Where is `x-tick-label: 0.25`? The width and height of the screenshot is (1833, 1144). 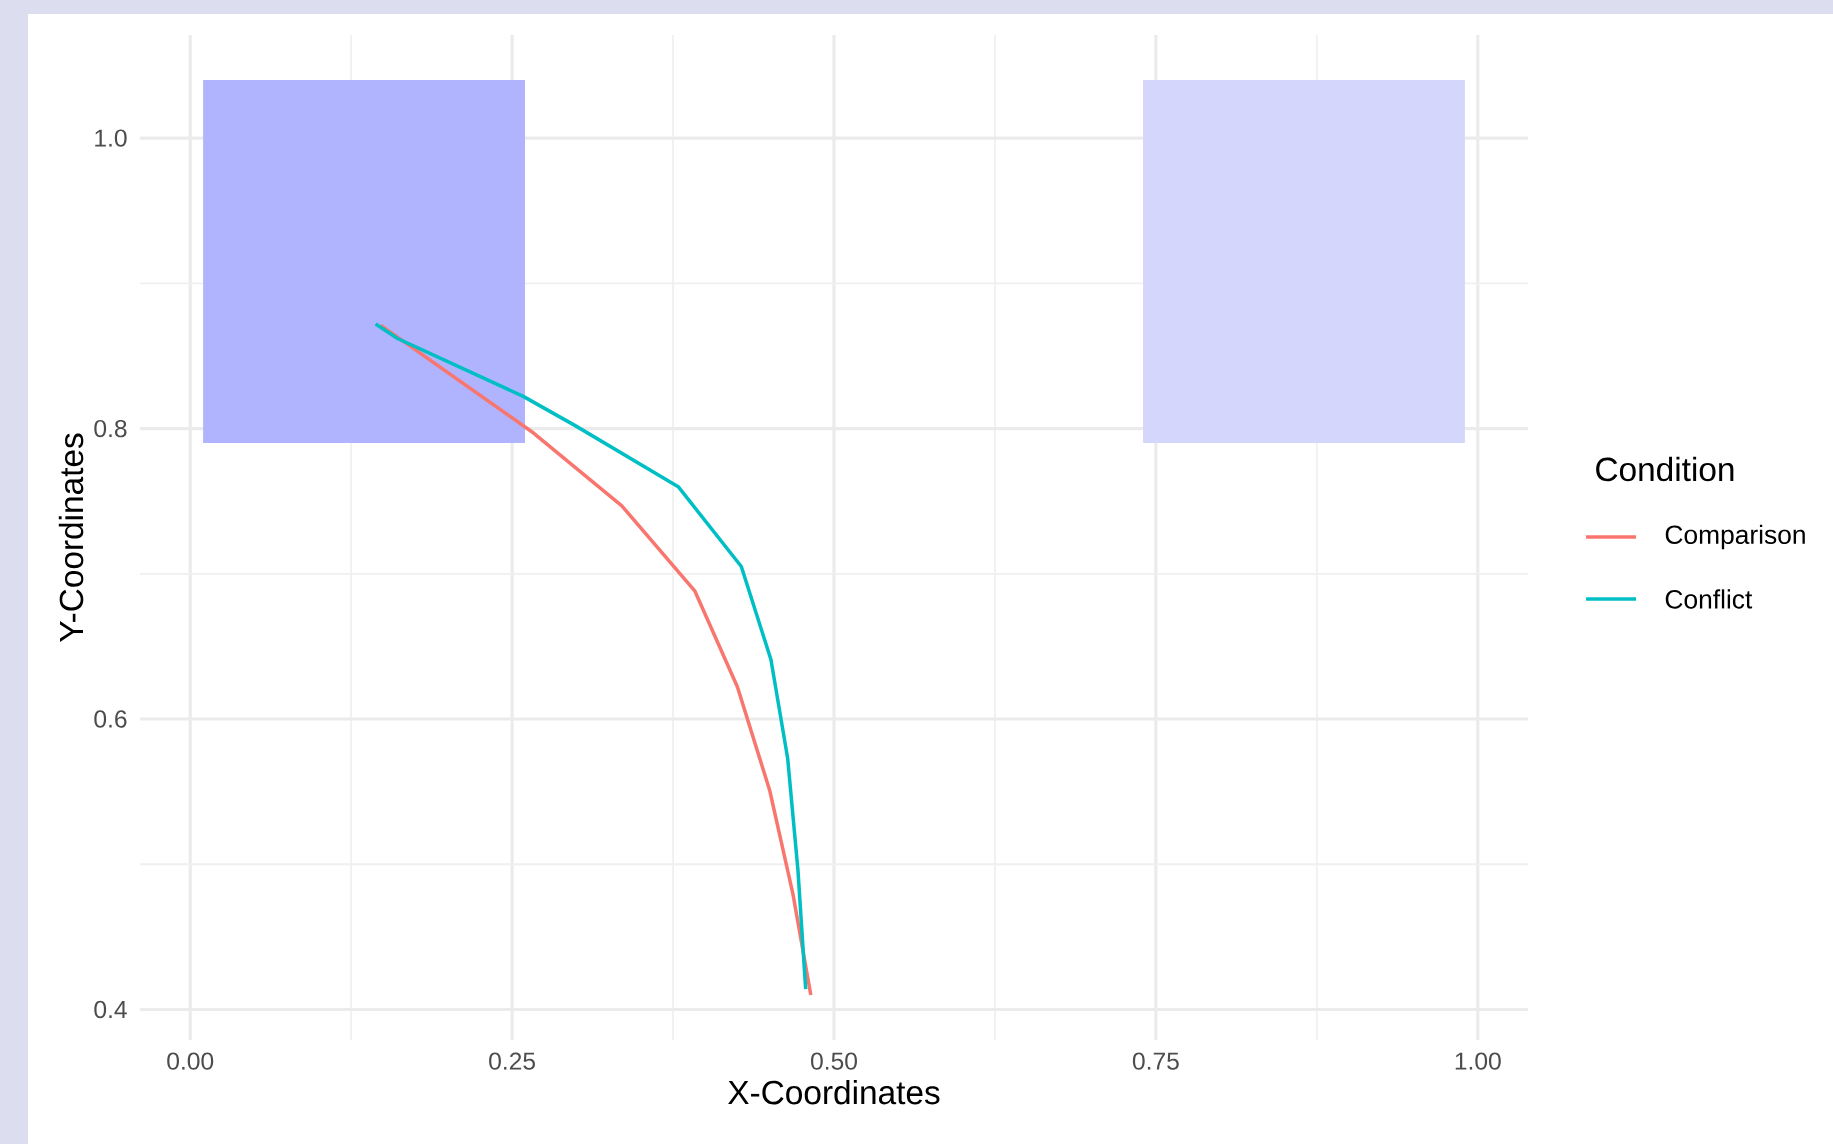 x-tick-label: 0.25 is located at coordinates (512, 1061).